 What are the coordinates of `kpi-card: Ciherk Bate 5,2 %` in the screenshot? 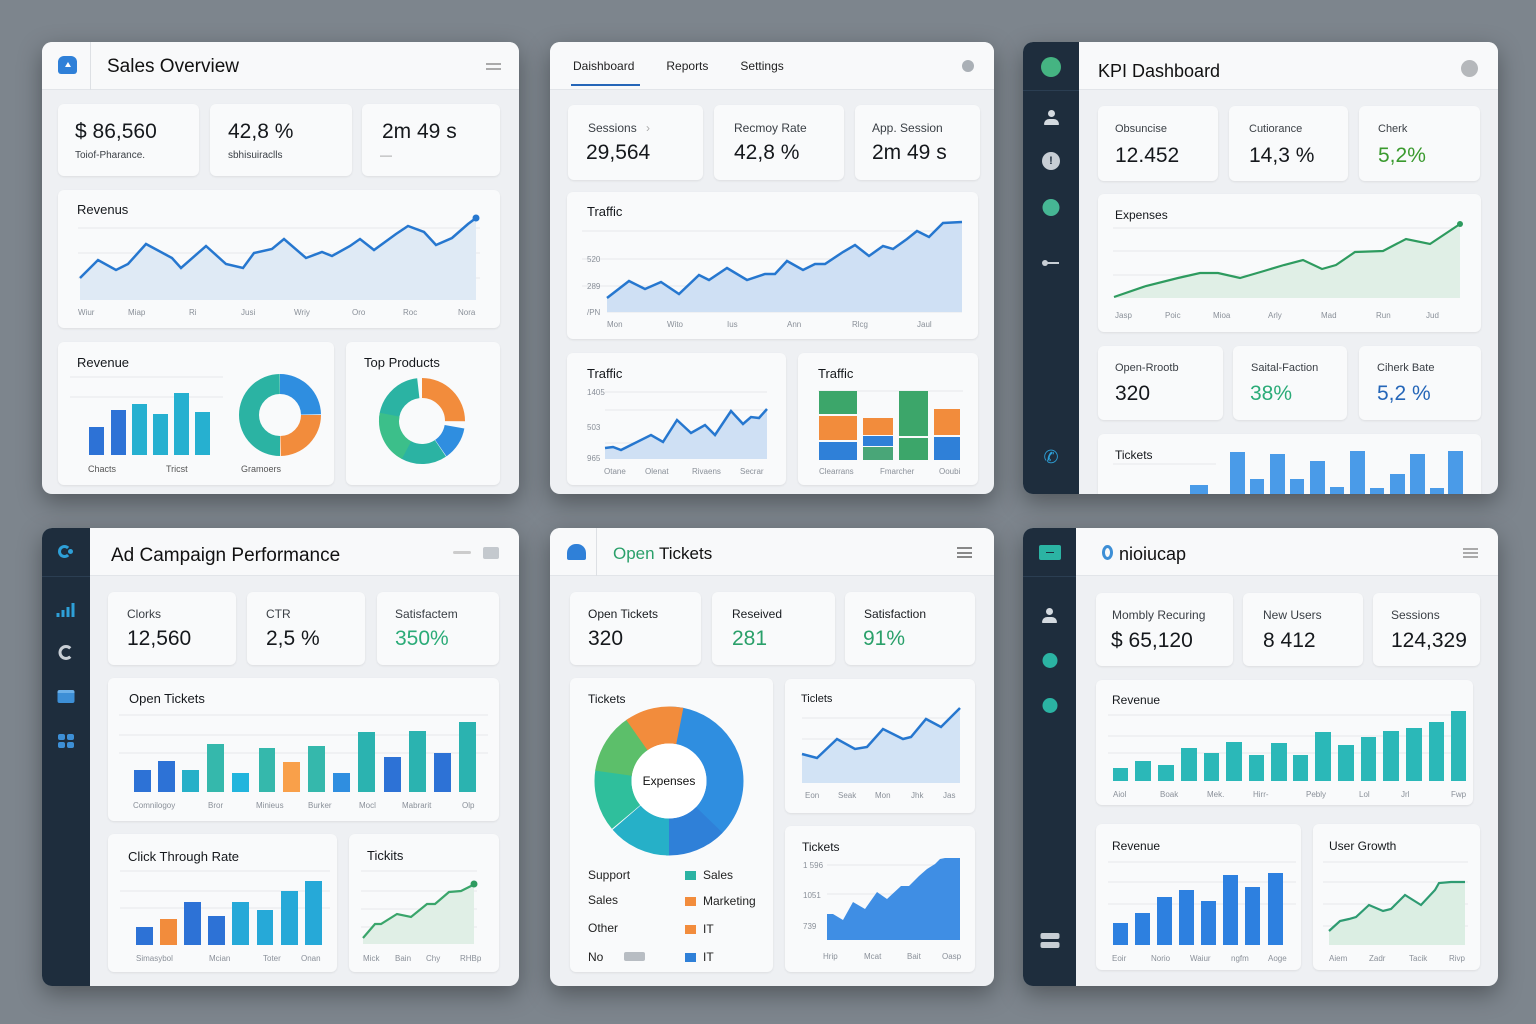 It's located at (1420, 383).